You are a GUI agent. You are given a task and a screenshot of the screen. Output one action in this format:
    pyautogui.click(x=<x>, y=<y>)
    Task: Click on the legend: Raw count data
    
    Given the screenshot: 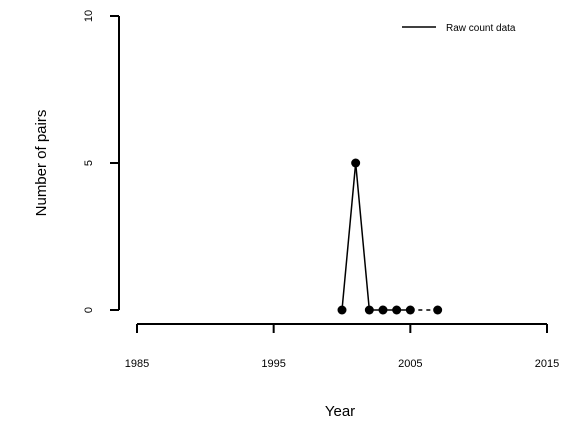 What is the action you would take?
    pyautogui.click(x=459, y=28)
    